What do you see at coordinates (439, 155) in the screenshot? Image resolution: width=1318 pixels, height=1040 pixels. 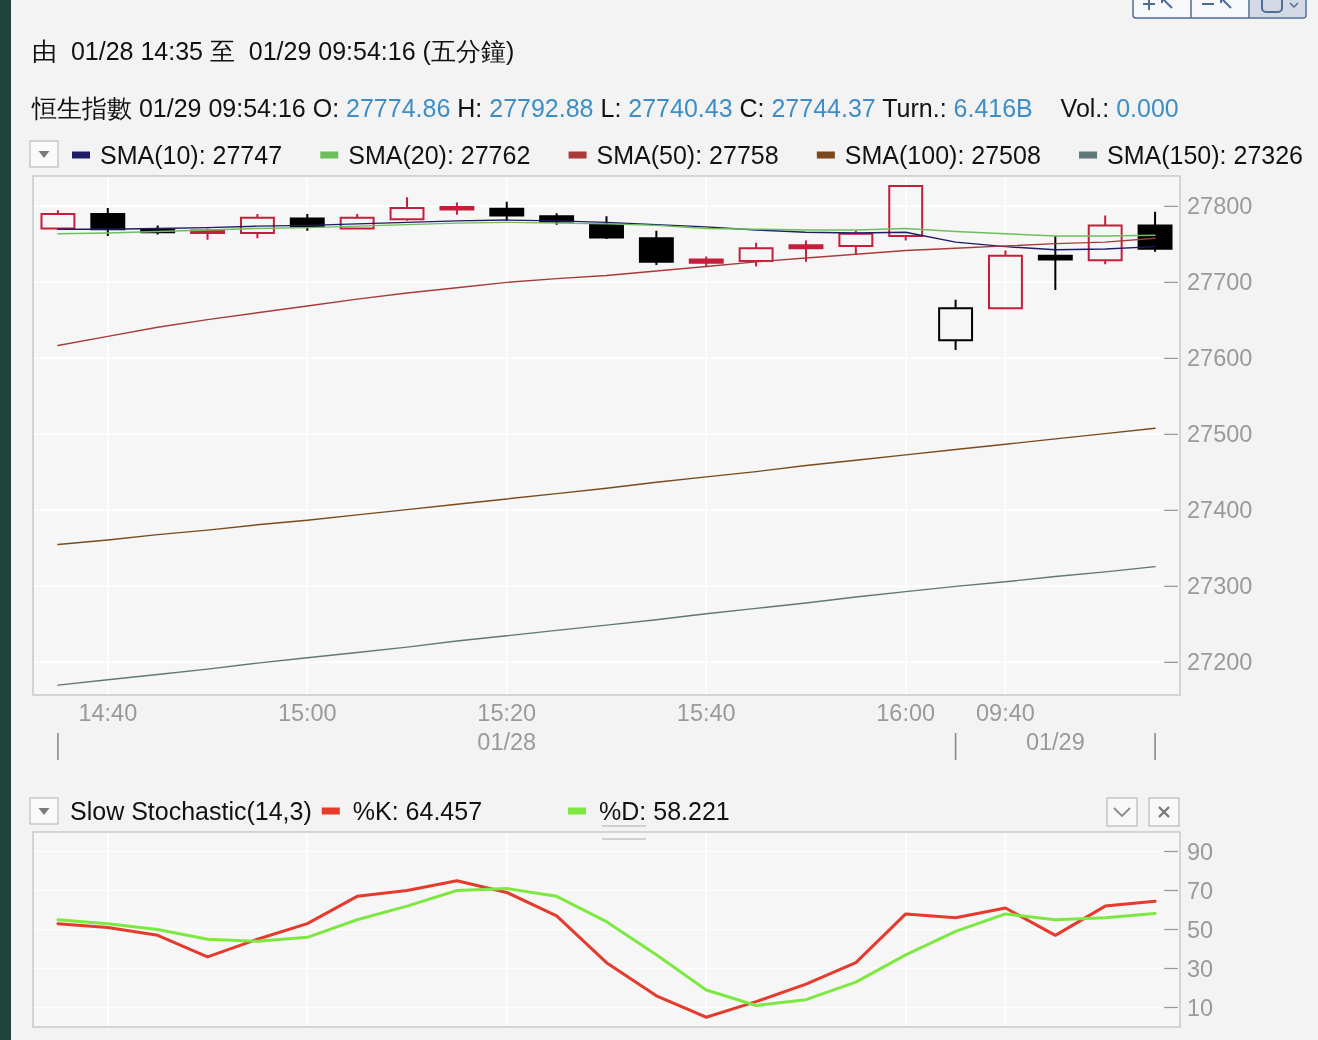 I see `legend-label: SMA(20): 27762` at bounding box center [439, 155].